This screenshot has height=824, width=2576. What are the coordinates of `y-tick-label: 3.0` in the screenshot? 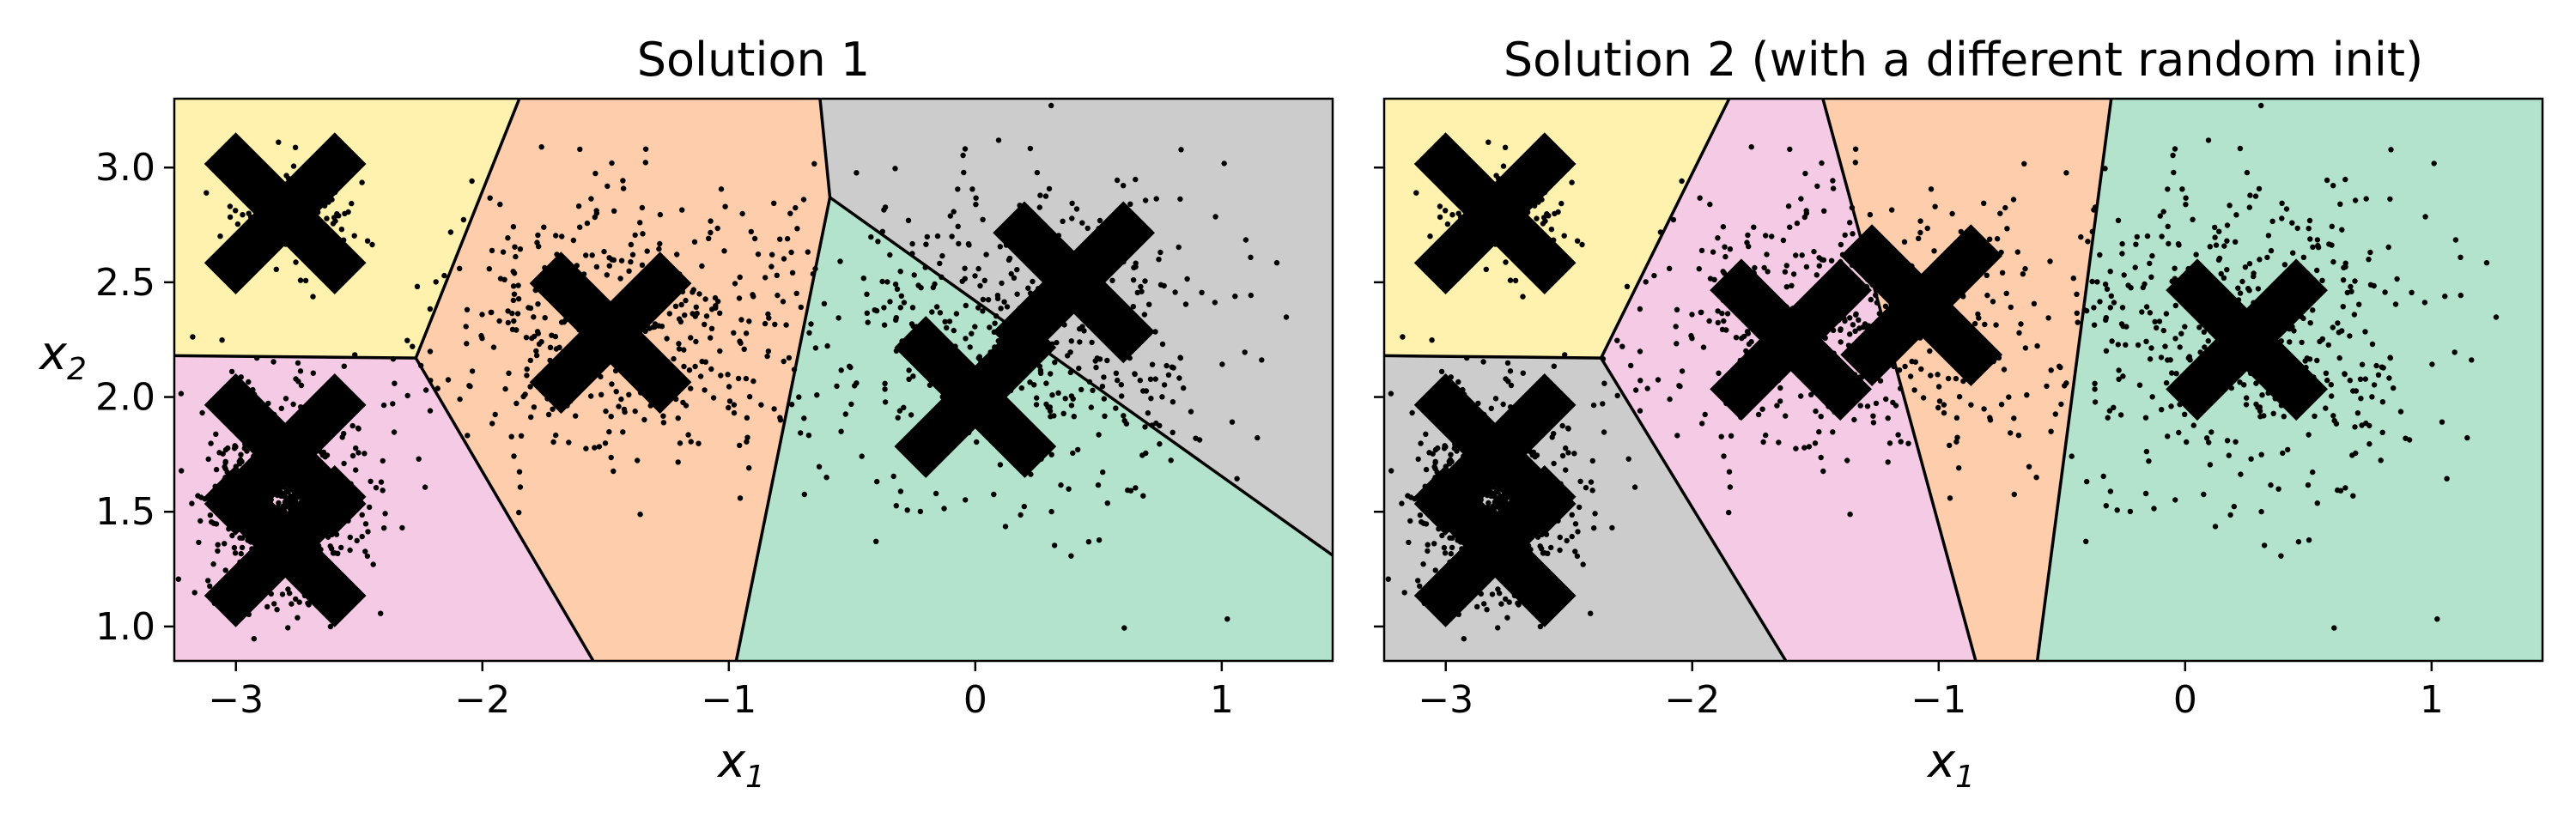 It's located at (125, 168).